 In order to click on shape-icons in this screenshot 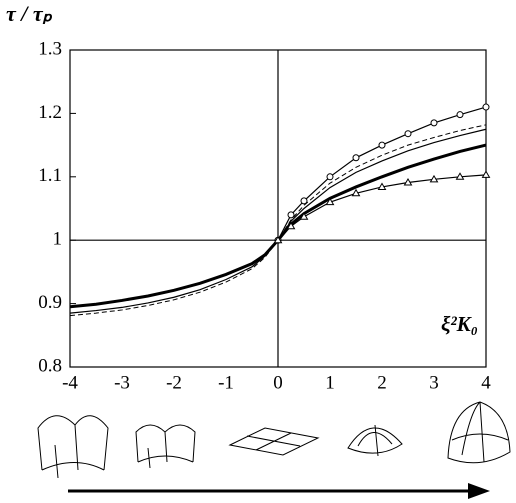, I will do `click(274, 440)`.